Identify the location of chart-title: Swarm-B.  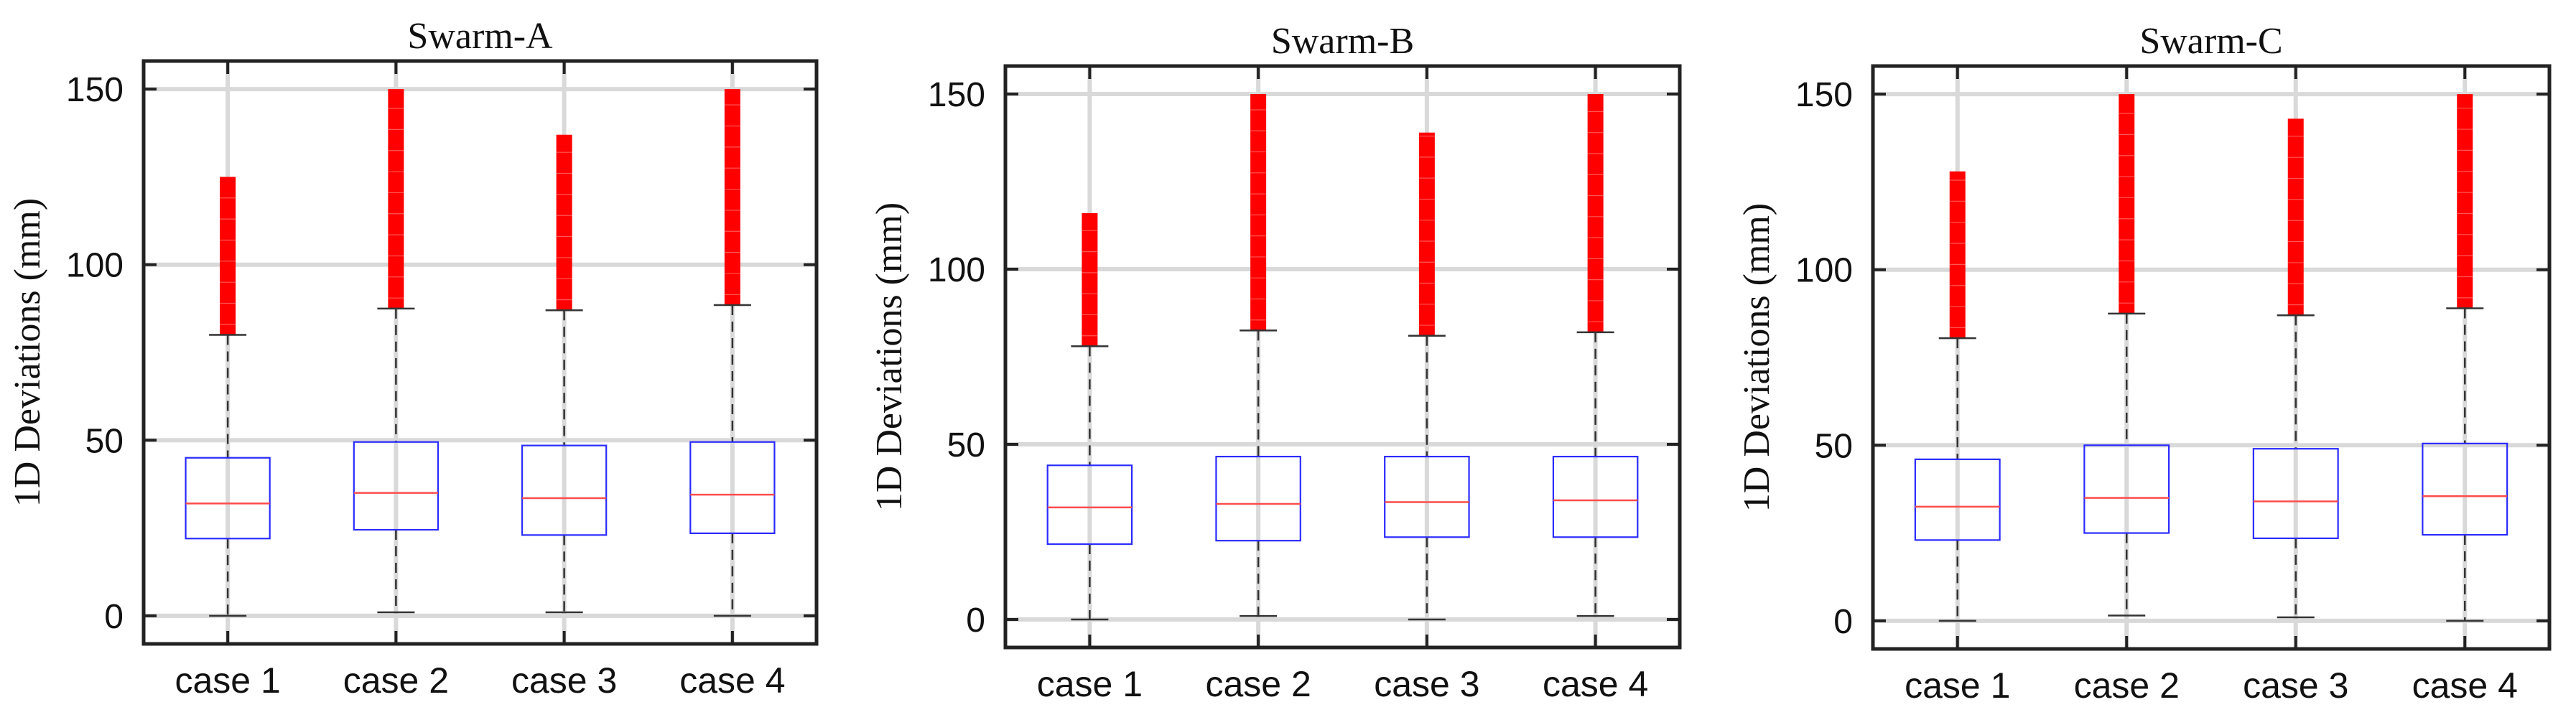
(1342, 41).